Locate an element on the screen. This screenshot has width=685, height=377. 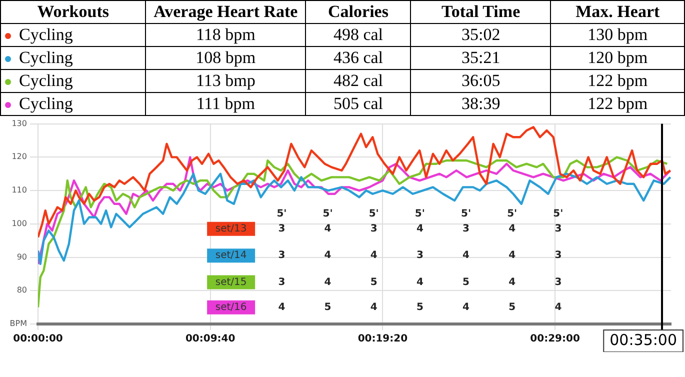
text: 38:39 is located at coordinates (480, 103).